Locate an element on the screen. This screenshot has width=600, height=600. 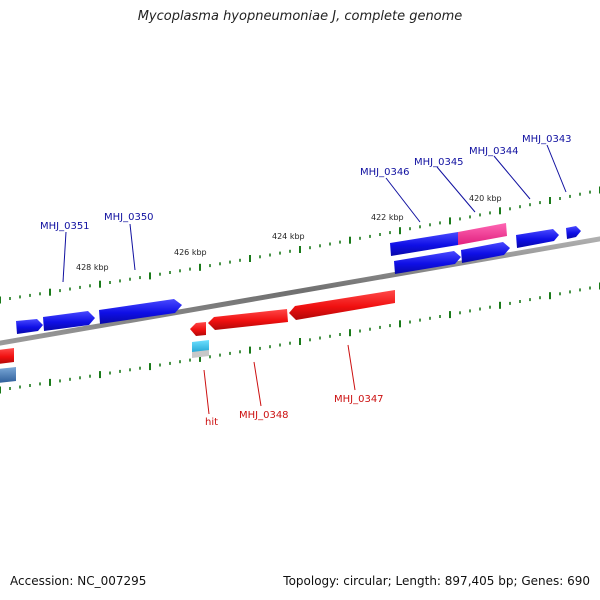
gene-label-mhj-0351: MHJ_0351 is located at coordinates (65, 226).